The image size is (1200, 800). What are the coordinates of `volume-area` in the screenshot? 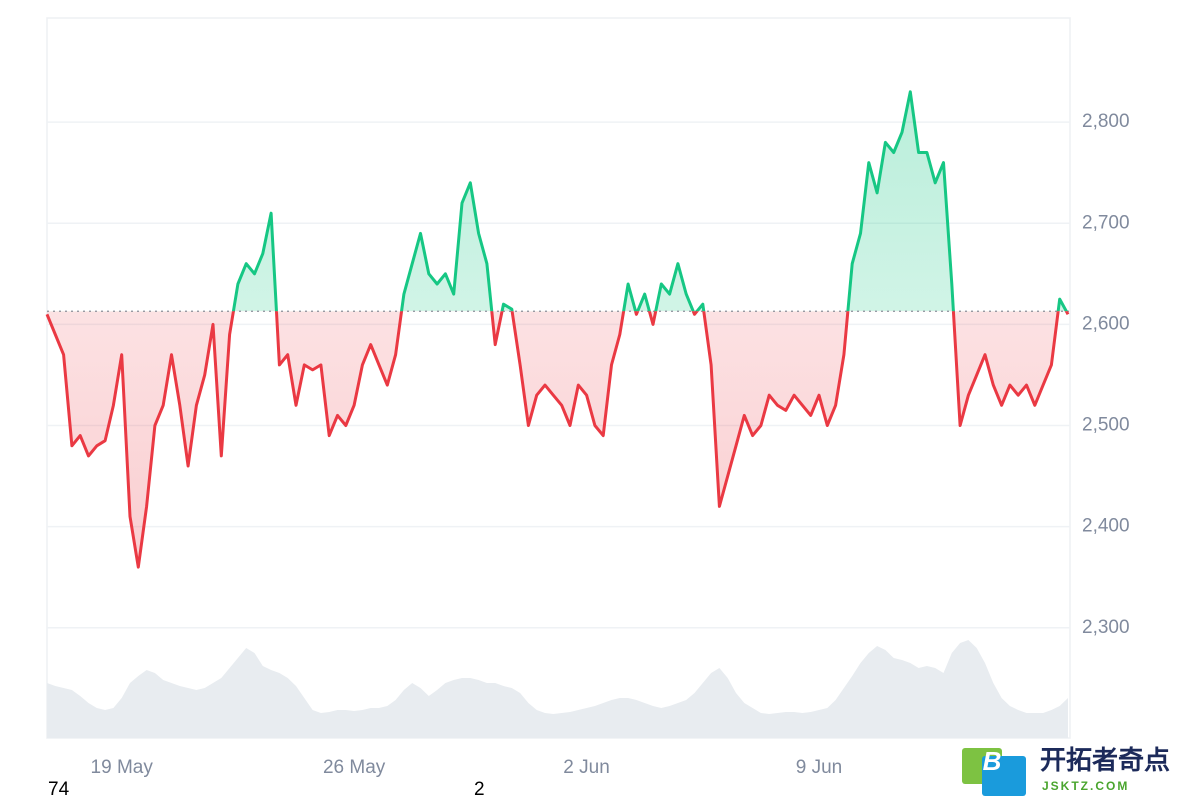 It's located at (557, 689).